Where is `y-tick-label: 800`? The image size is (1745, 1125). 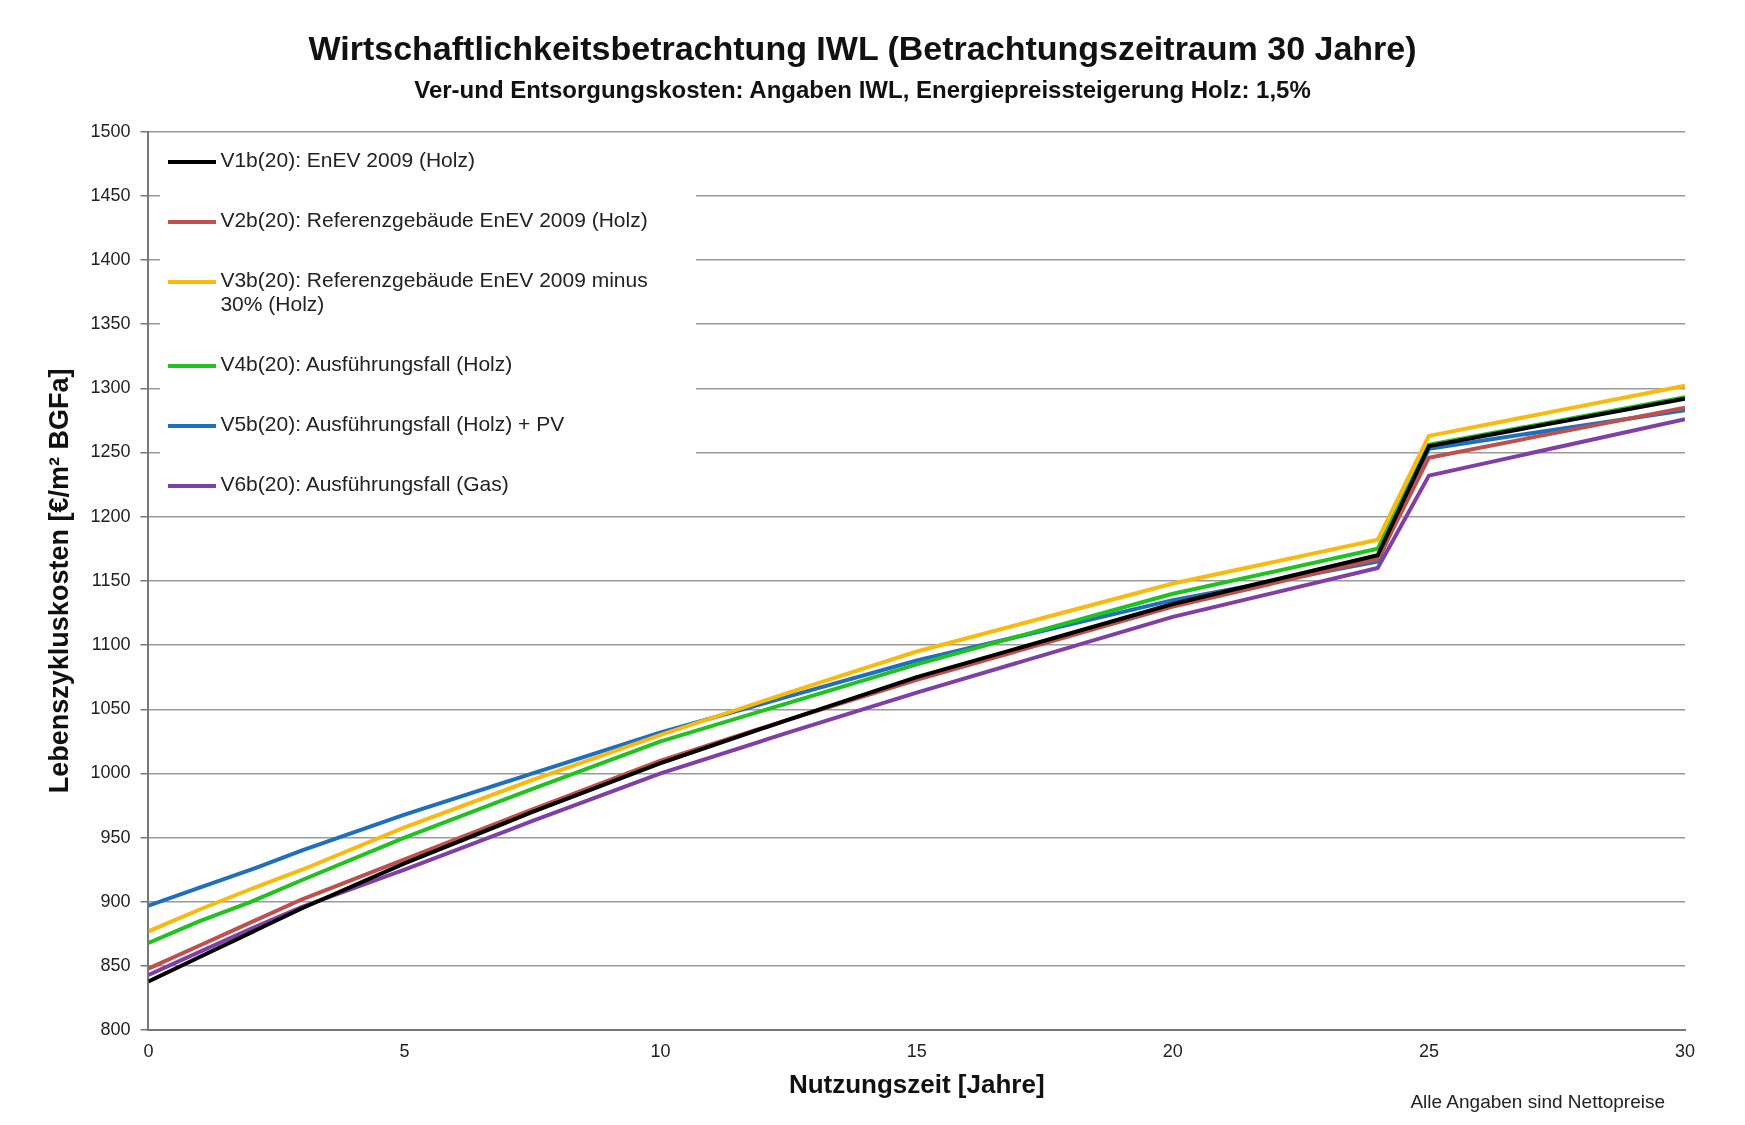
y-tick-label: 800 is located at coordinates (115, 1029).